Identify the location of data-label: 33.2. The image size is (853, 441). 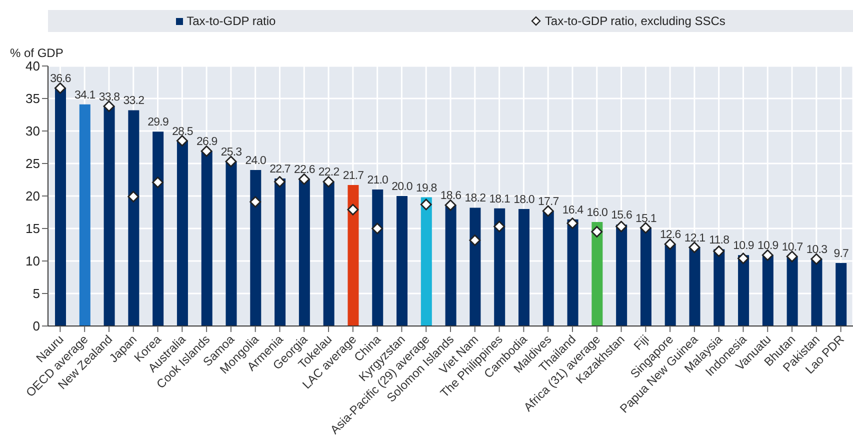
(133, 101).